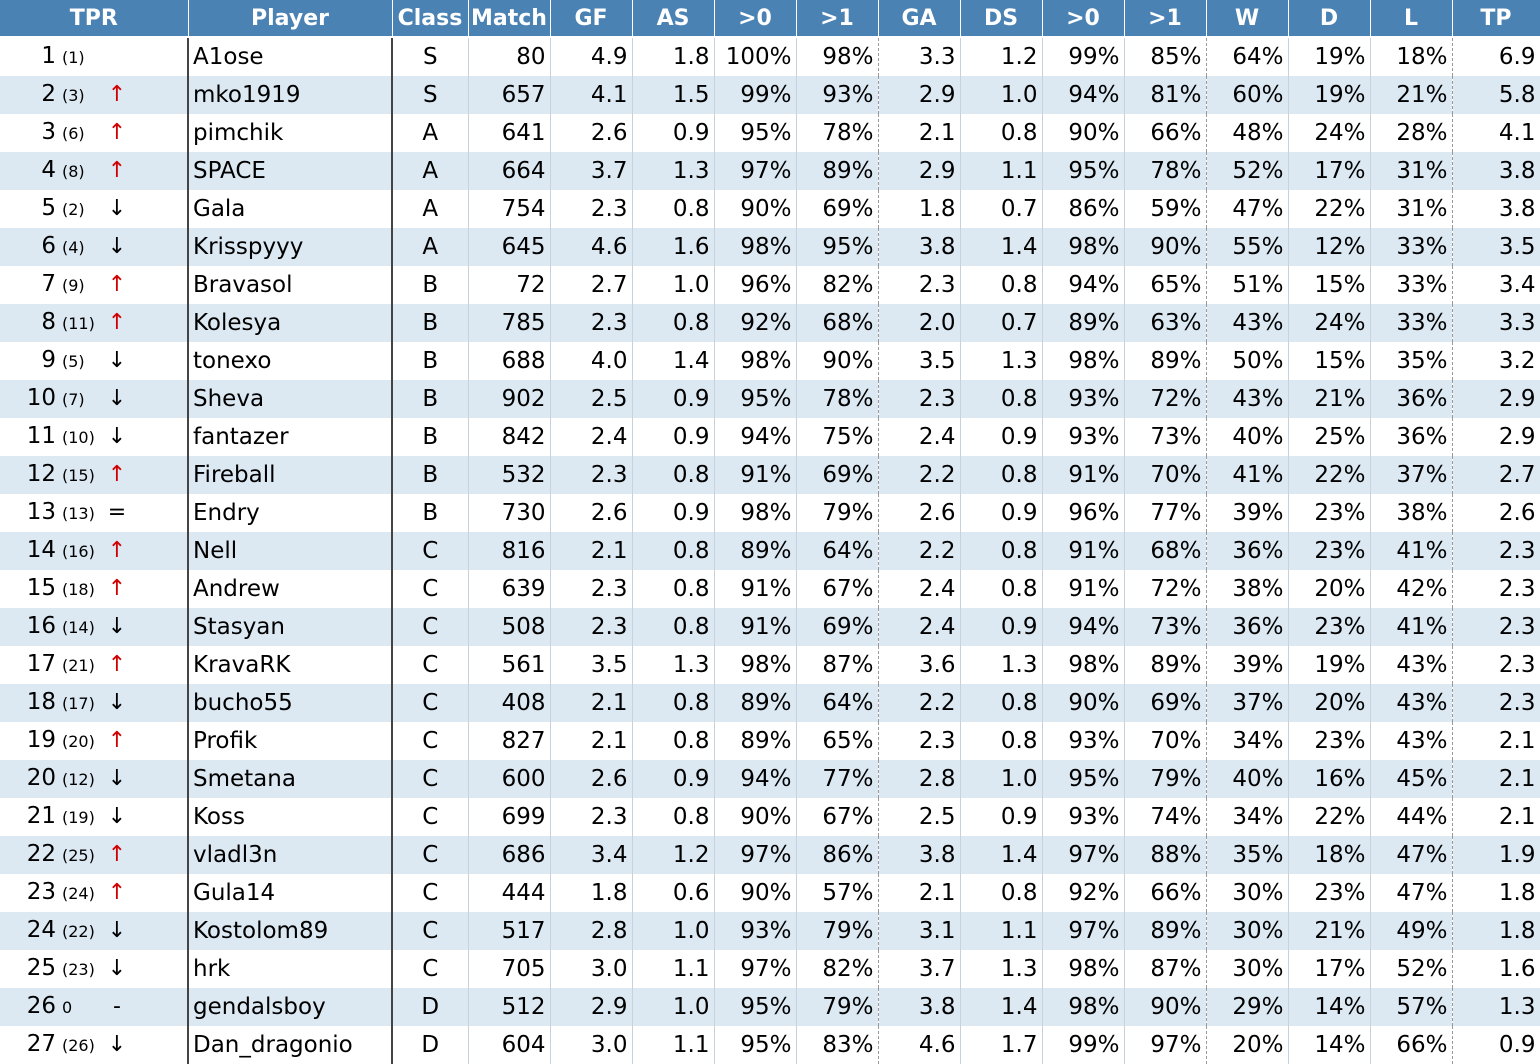 The width and height of the screenshot is (1540, 1064). Describe the element at coordinates (290, 589) in the screenshot. I see `cell-player: Andrew` at that location.